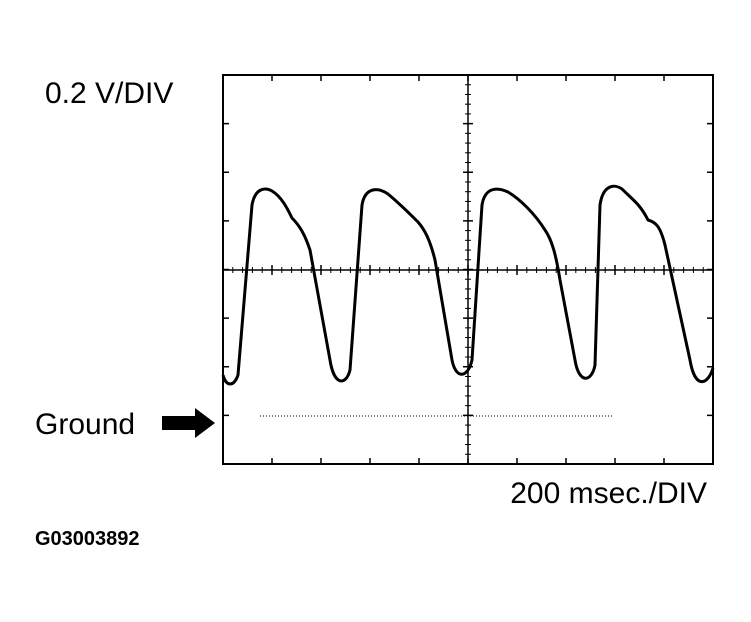  I want to click on figure-id: G03003892, so click(87, 539).